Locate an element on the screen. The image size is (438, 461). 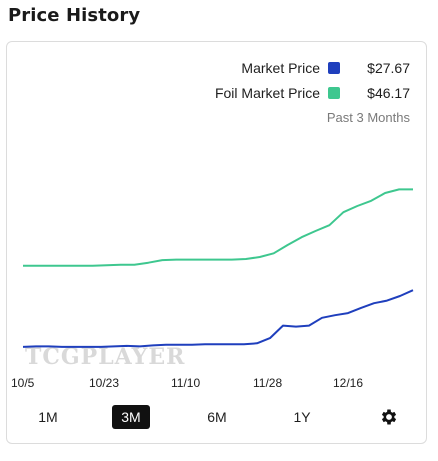
x-tick-label: 11/10 is located at coordinates (185, 383).